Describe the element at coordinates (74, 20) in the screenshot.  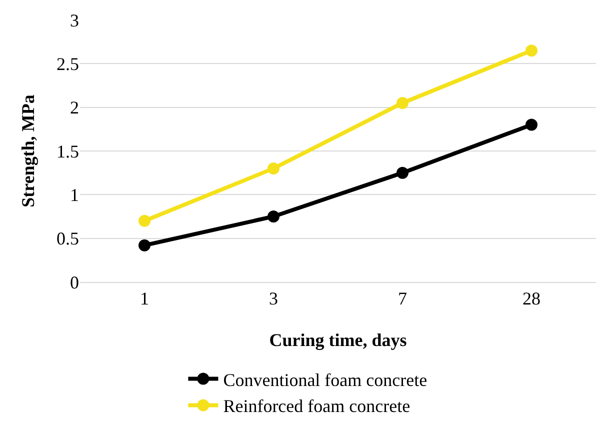
I see `y-tick-label: 3` at that location.